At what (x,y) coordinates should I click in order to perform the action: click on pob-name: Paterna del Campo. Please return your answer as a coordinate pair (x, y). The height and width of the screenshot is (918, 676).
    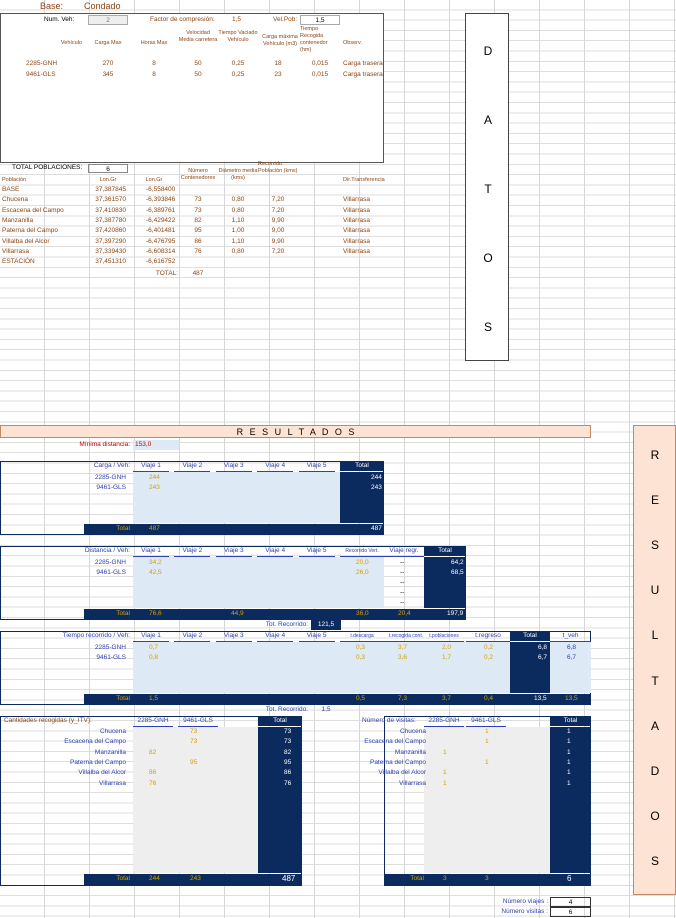
    Looking at the image, I should click on (30, 231).